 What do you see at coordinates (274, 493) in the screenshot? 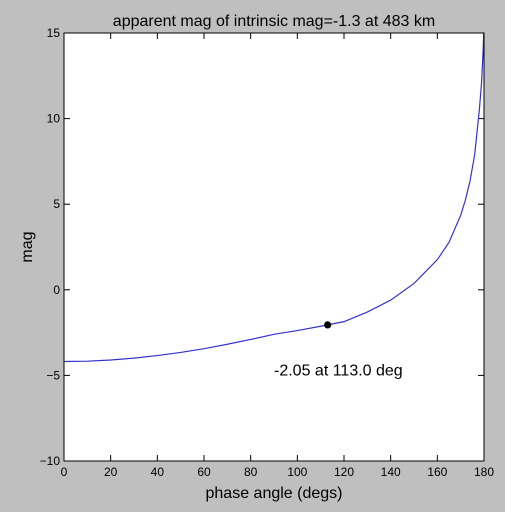
I see `x-axis-label: phase angle (degs)` at bounding box center [274, 493].